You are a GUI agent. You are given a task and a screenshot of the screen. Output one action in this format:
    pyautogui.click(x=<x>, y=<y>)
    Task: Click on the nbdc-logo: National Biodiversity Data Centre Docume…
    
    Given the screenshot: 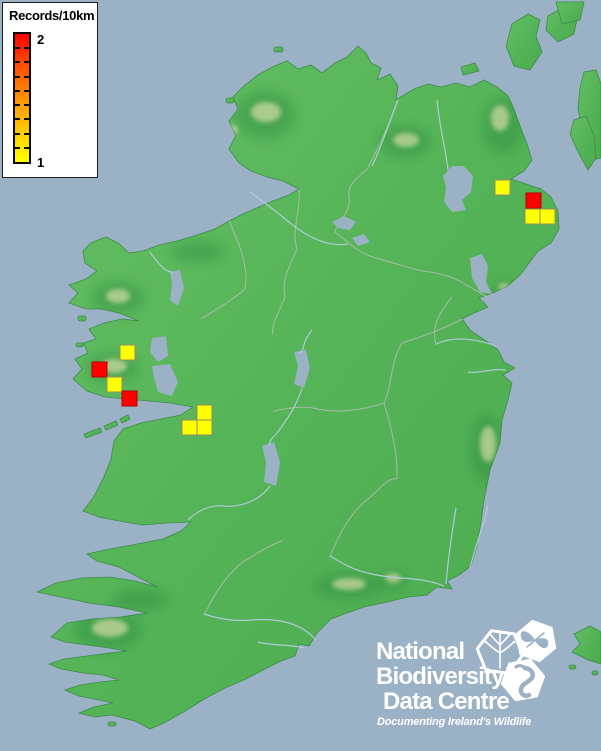 What is the action you would take?
    pyautogui.click(x=453, y=683)
    